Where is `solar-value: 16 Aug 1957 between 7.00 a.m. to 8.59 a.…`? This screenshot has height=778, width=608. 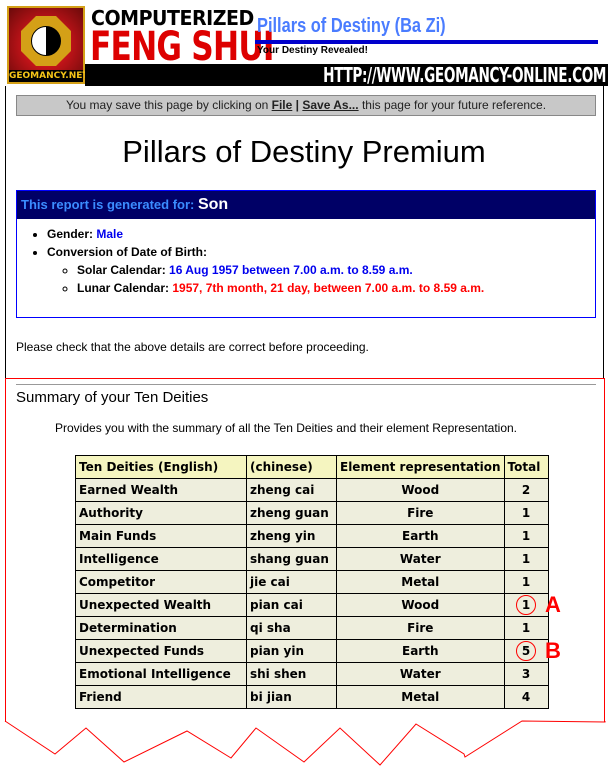 solar-value: 16 Aug 1957 between 7.00 a.m. to 8.59 a.… is located at coordinates (291, 270).